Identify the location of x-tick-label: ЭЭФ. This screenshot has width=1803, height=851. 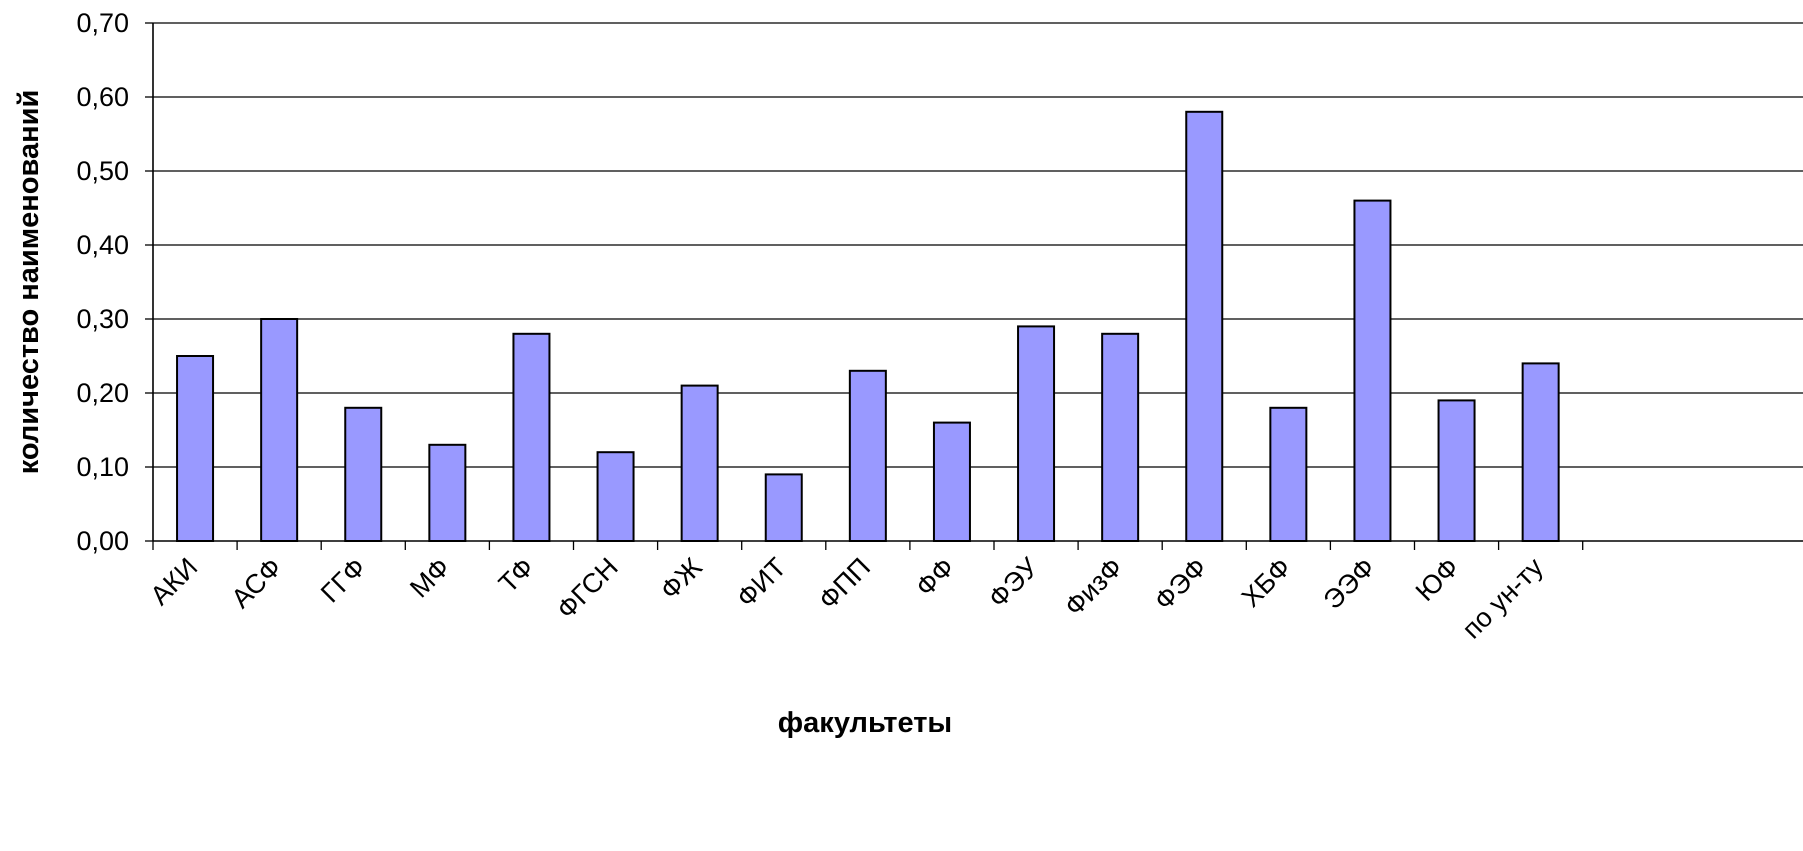
(1349, 583).